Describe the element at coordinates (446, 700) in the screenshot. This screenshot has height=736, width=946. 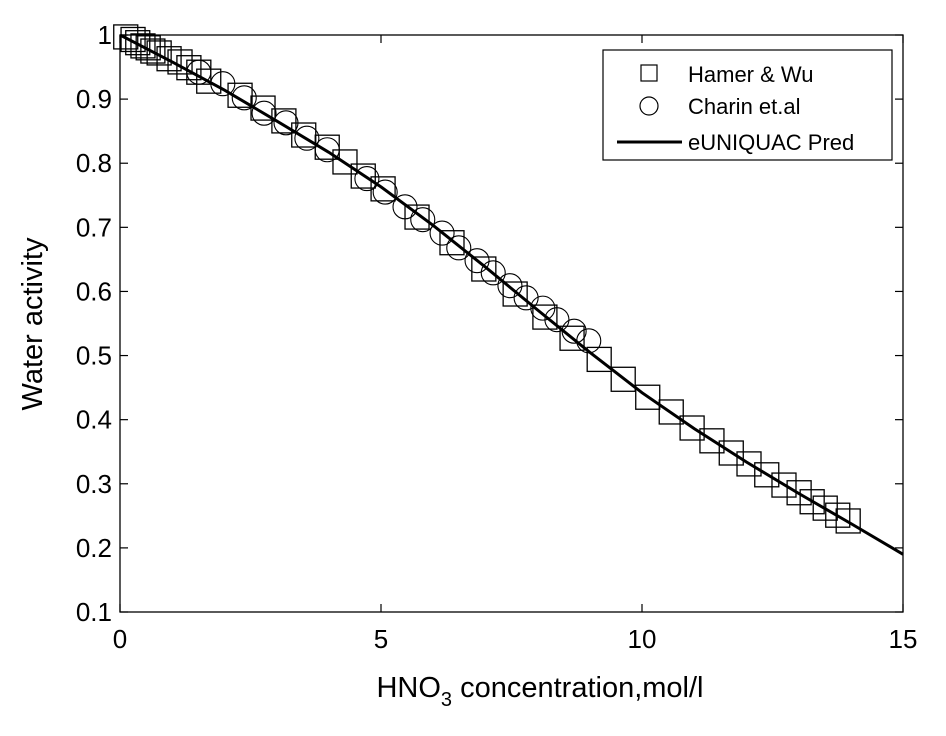
I see `x-axis-label-subscript: 3` at that location.